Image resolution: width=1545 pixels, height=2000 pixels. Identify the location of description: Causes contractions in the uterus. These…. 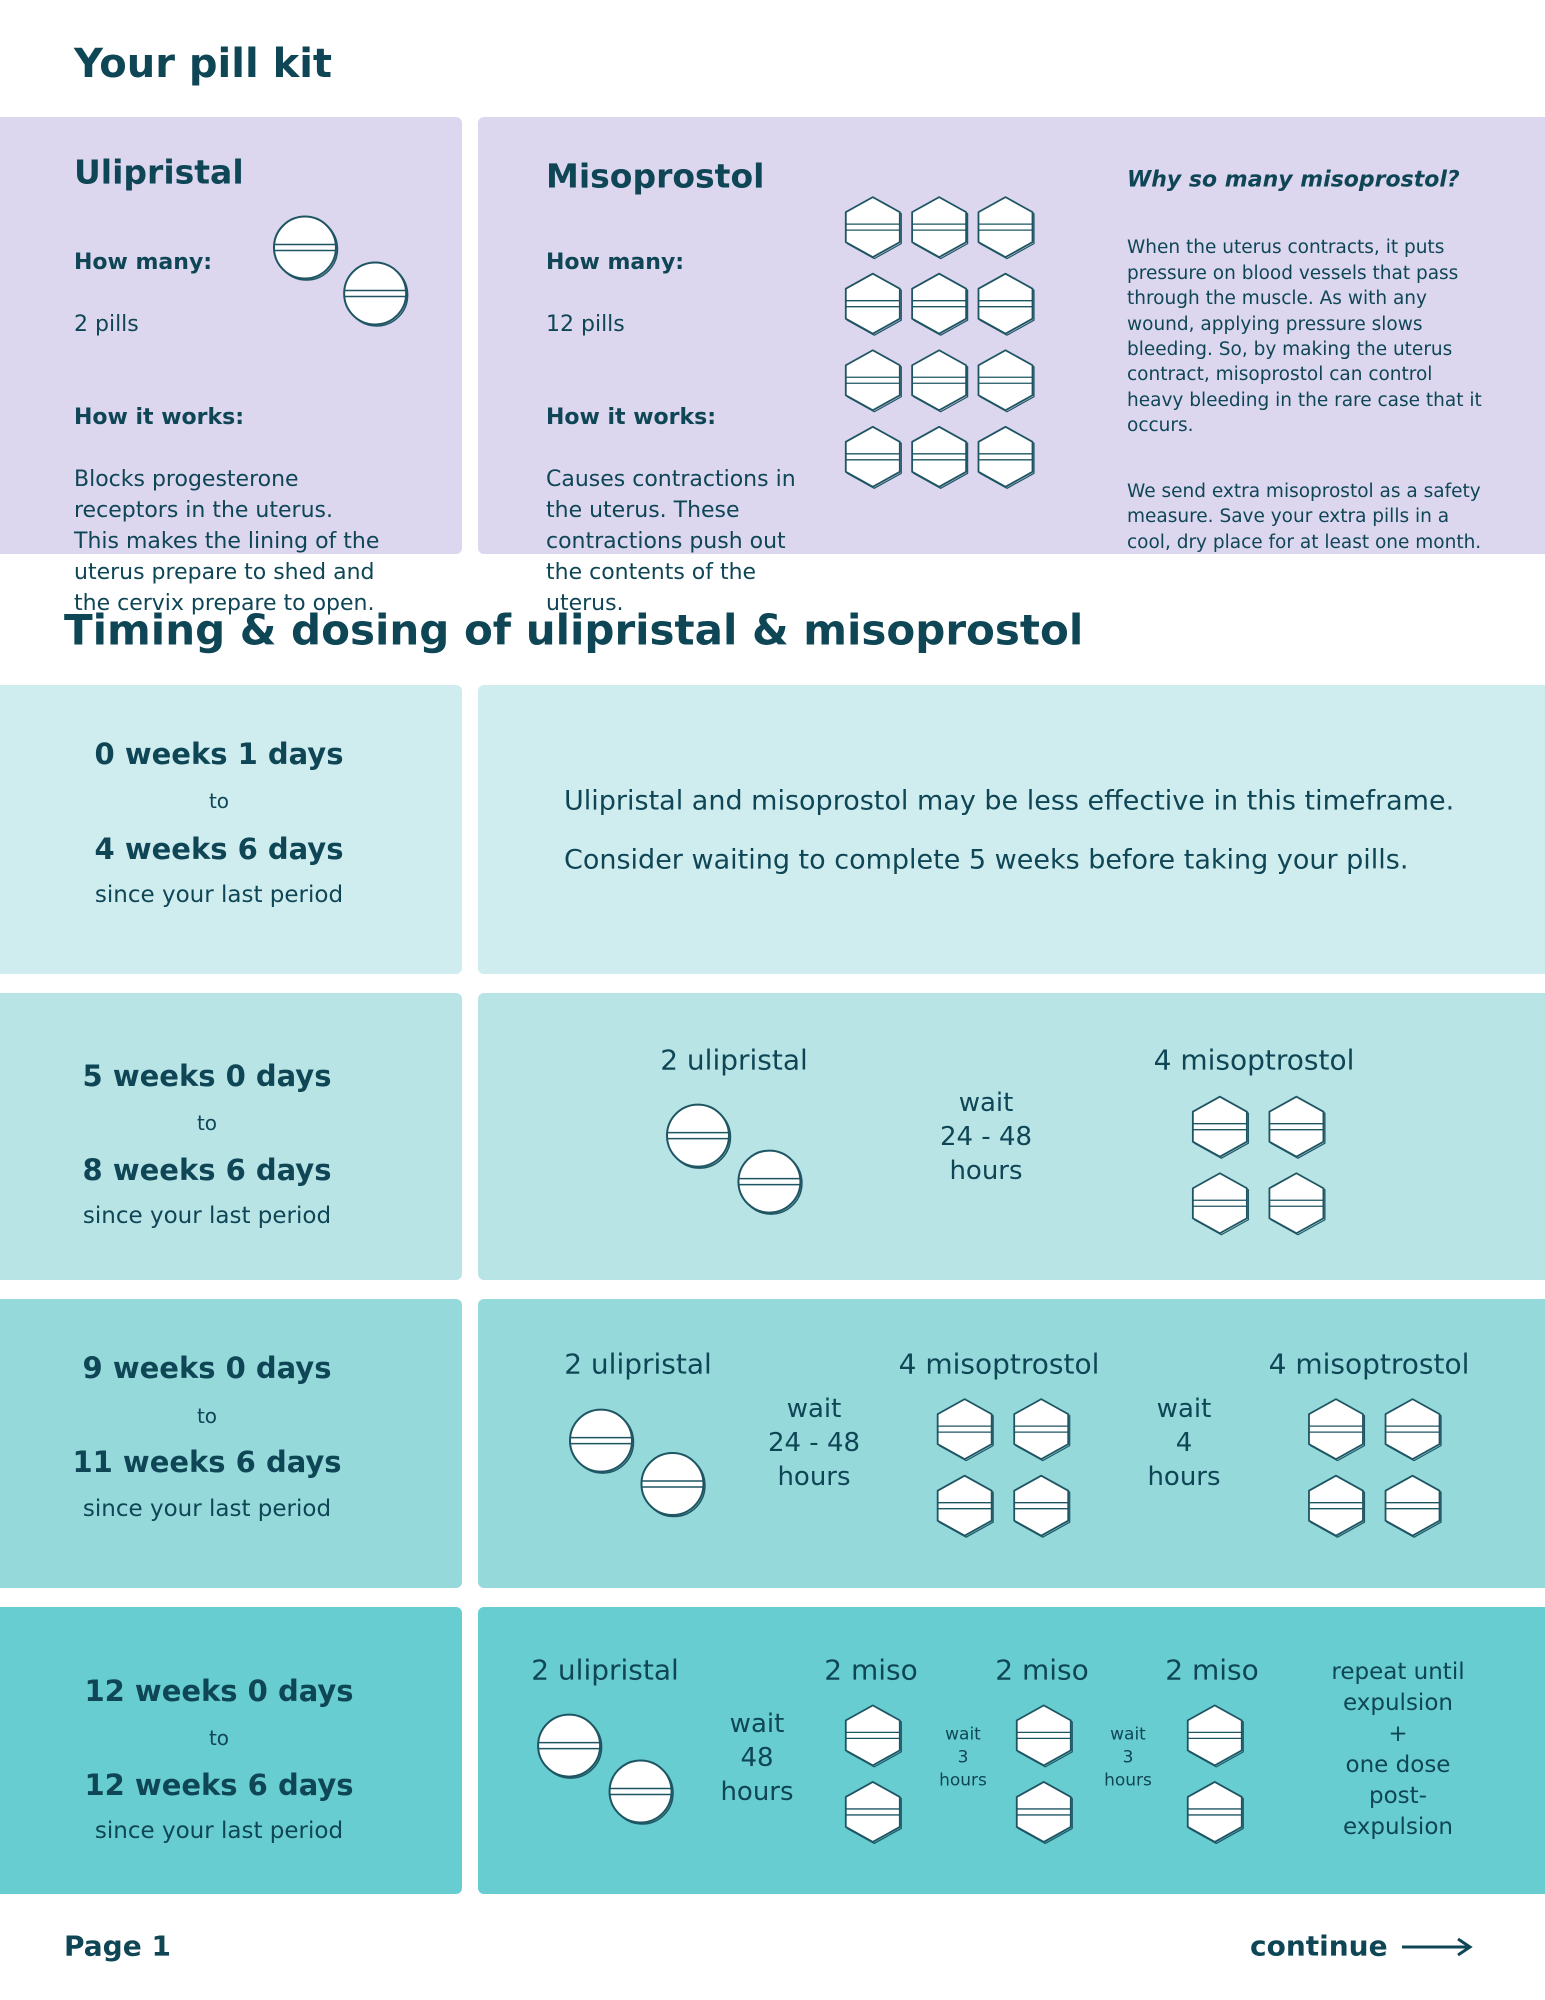
(671, 541).